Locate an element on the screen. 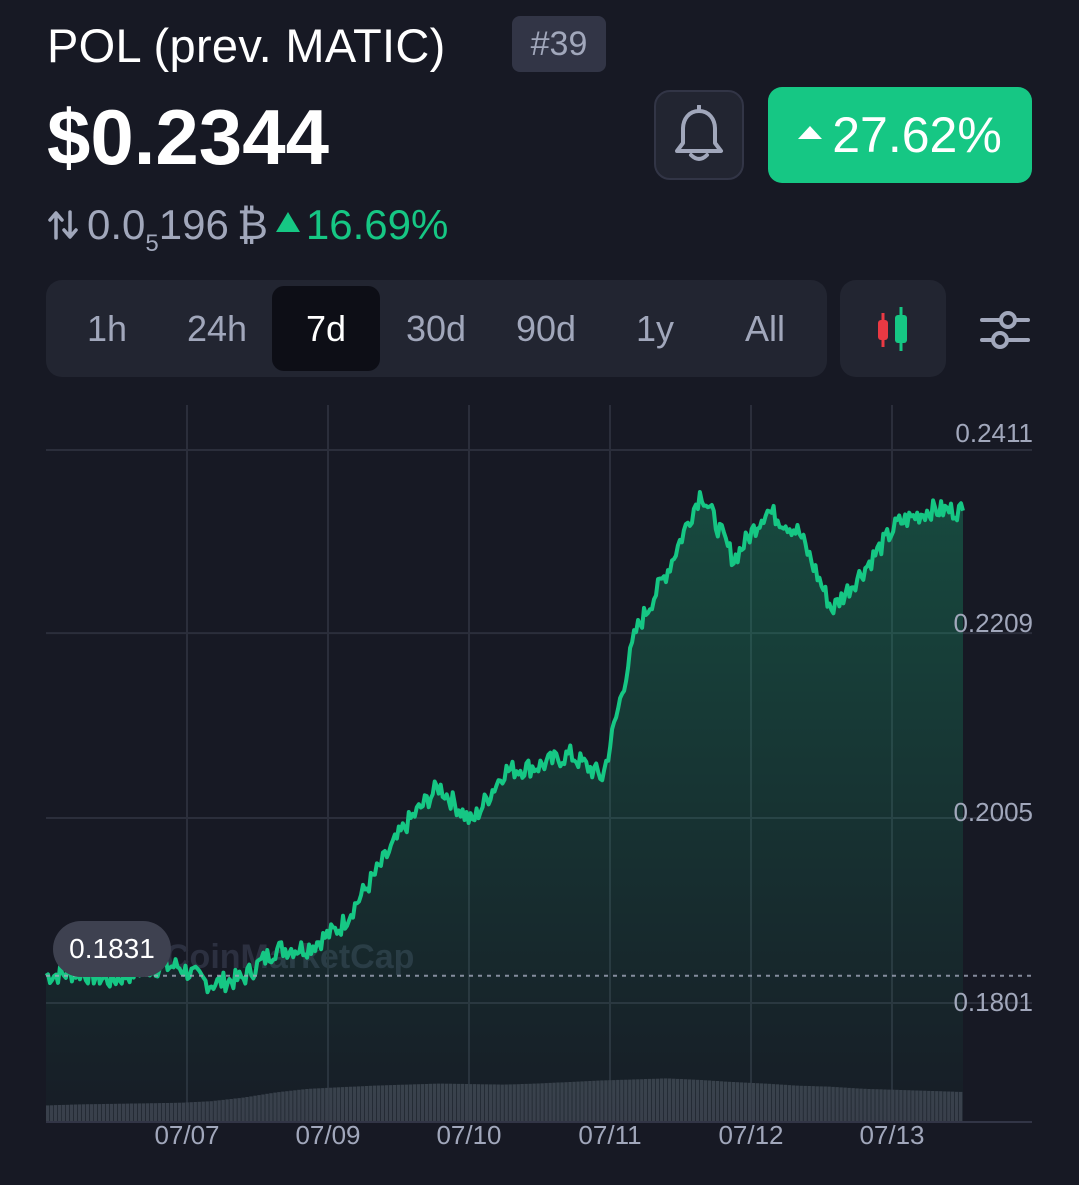 The image size is (1079, 1185). tab-90d: 90d is located at coordinates (546, 328).